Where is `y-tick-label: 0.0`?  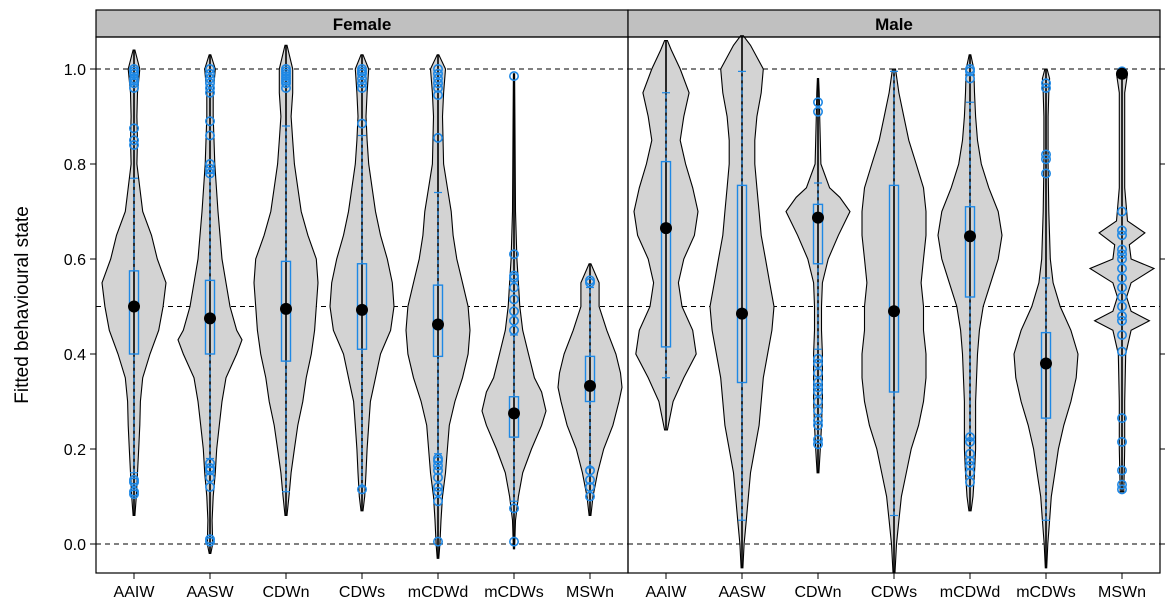
y-tick-label: 0.0 is located at coordinates (75, 545).